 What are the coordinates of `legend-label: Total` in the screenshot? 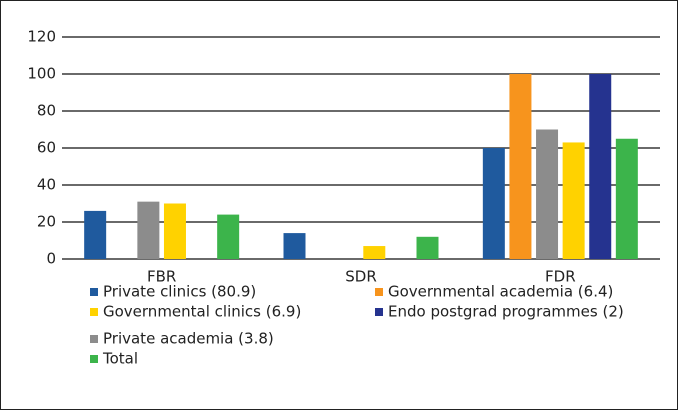 It's located at (120, 359).